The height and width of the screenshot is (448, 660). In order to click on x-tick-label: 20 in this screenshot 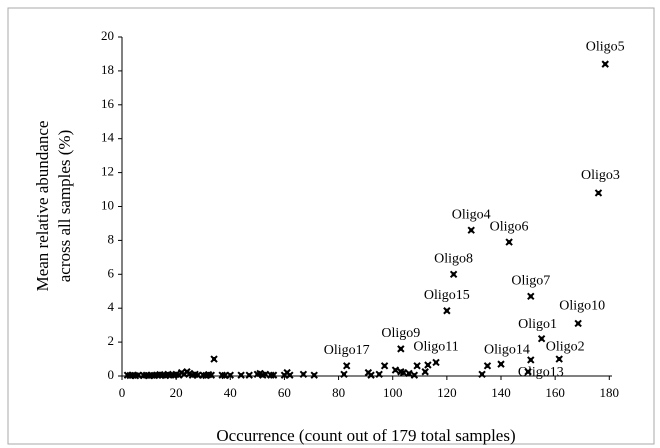, I will do `click(176, 392)`.